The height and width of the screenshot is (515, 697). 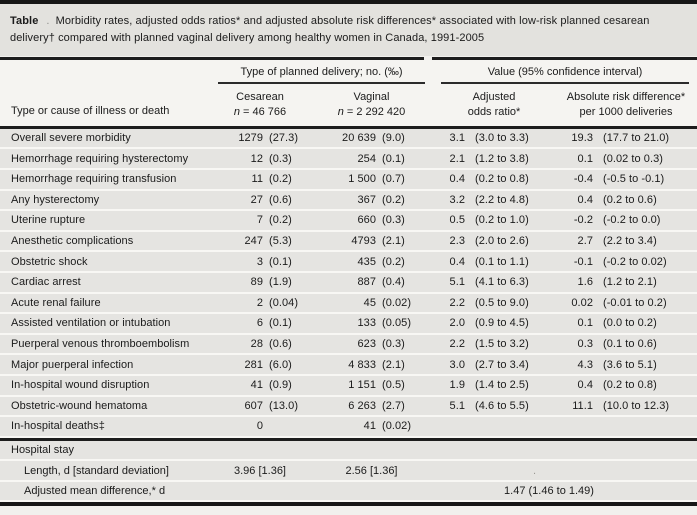 What do you see at coordinates (366, 282) in the screenshot?
I see `vaginal-count: 887` at bounding box center [366, 282].